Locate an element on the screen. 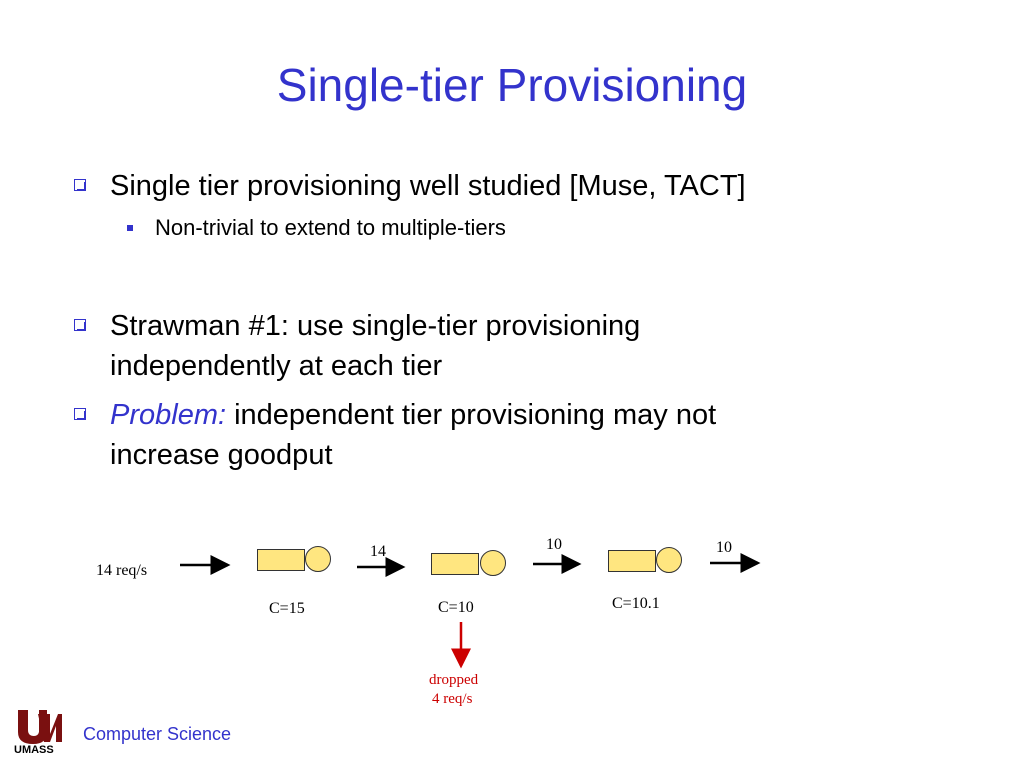  tier-2-queue is located at coordinates (455, 564).